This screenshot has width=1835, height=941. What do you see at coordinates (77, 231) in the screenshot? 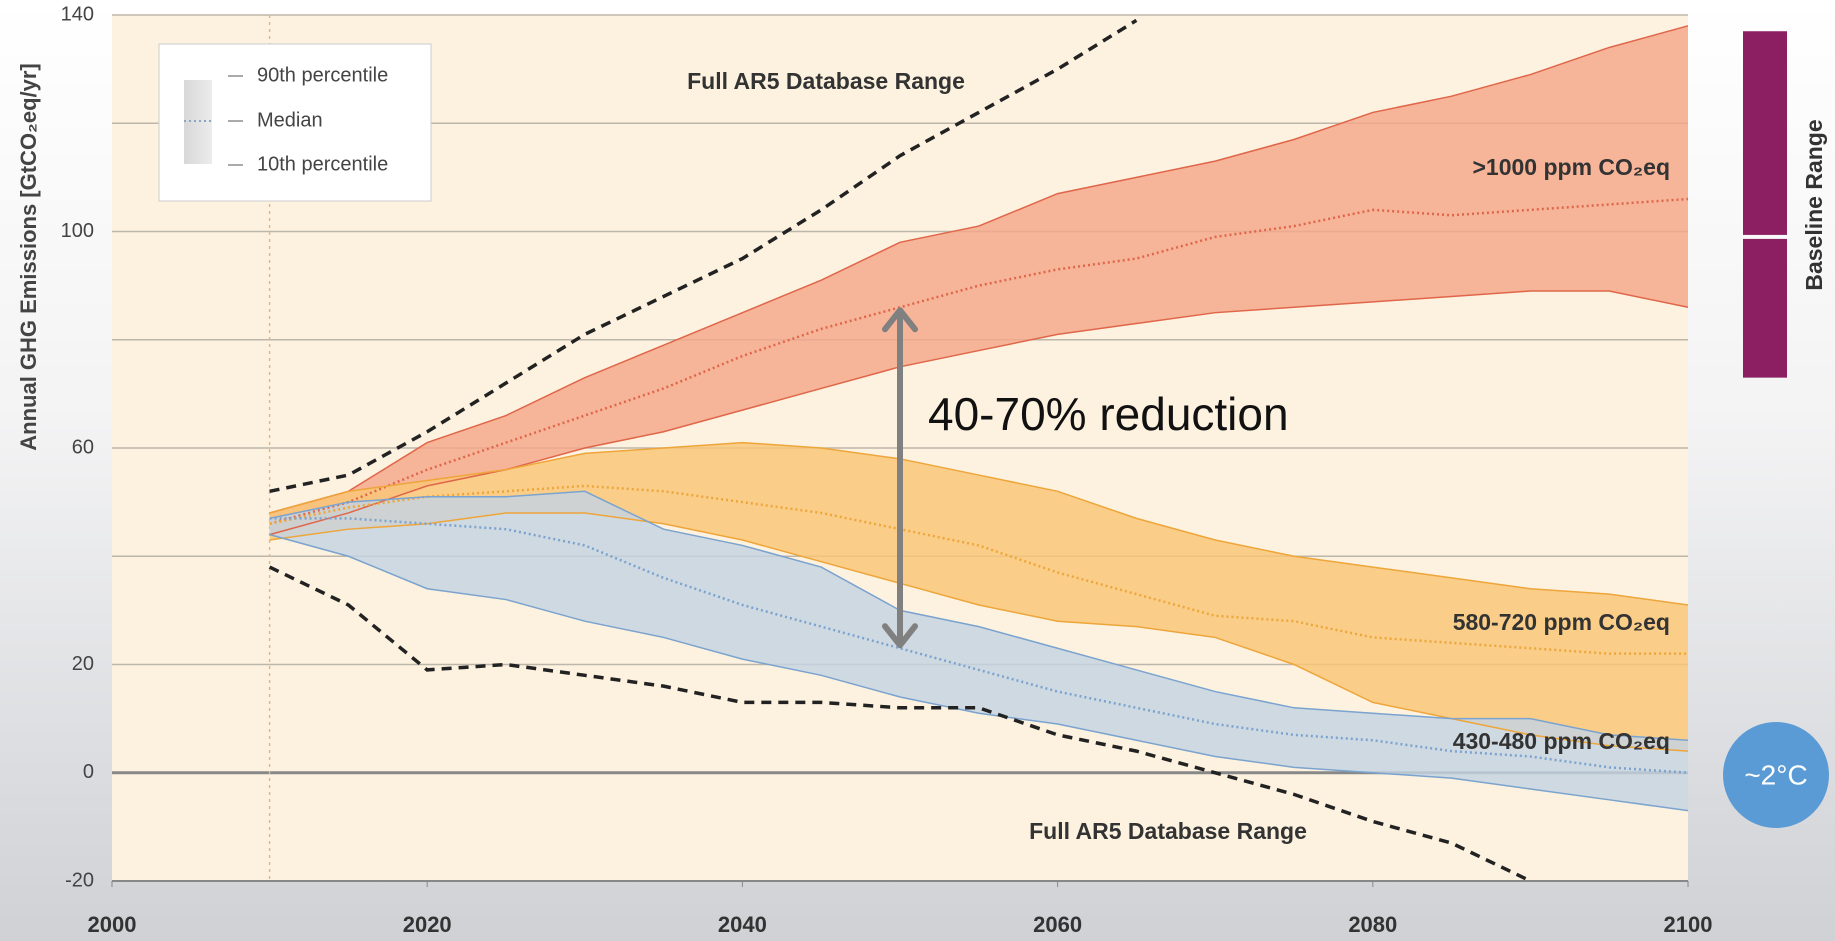
I see `y-tick-label: 100` at bounding box center [77, 231].